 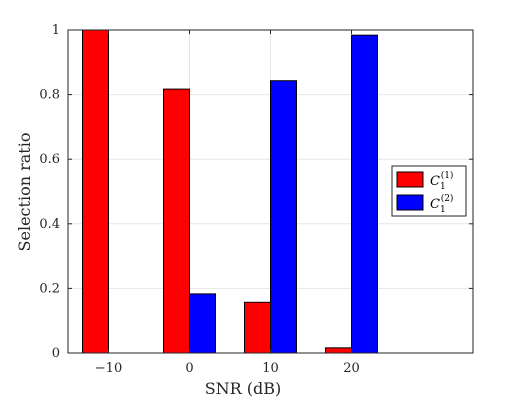 What do you see at coordinates (49, 288) in the screenshot?
I see `y-tick-label: 0.2` at bounding box center [49, 288].